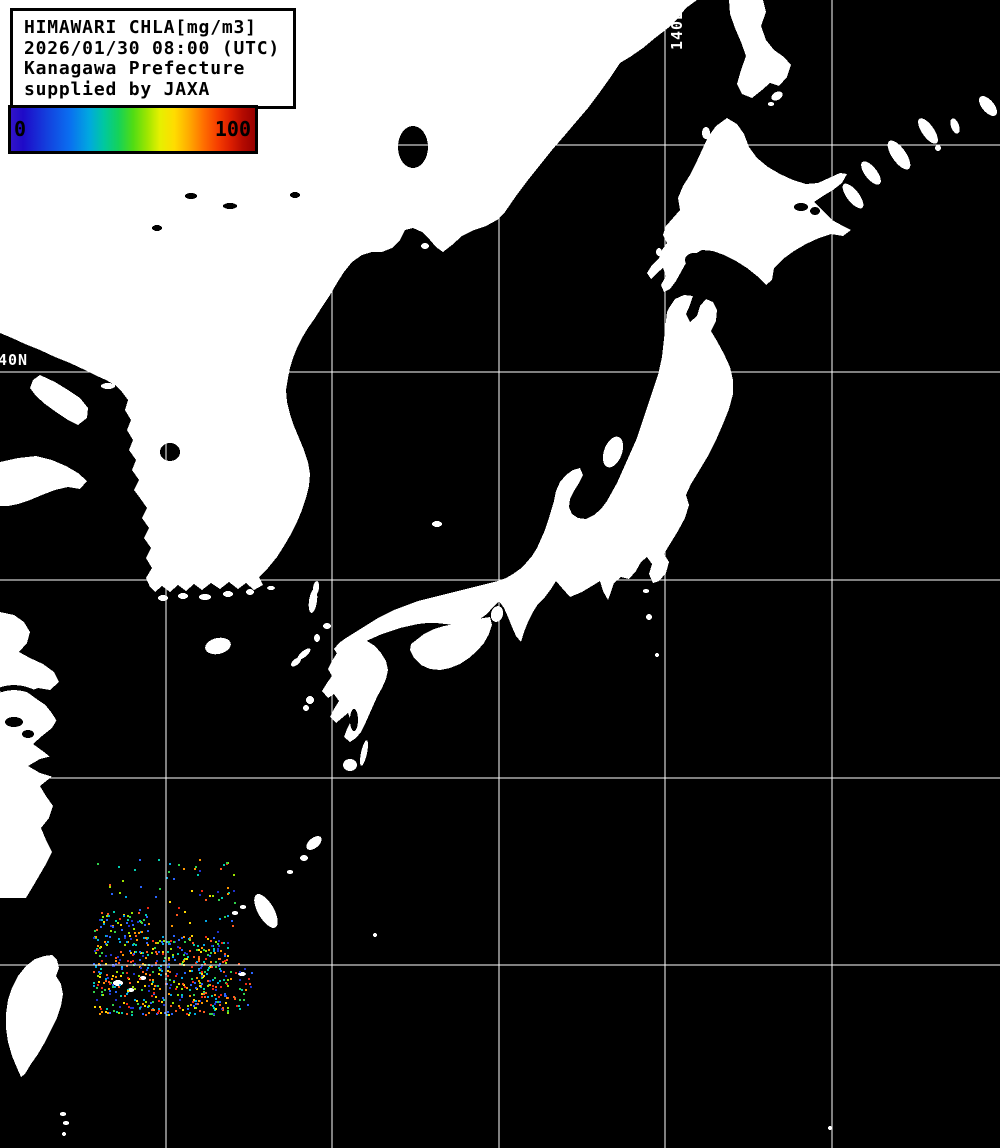 This screenshot has width=1000, height=1148. I want to click on colorbar-max-label: 100, so click(232, 129).